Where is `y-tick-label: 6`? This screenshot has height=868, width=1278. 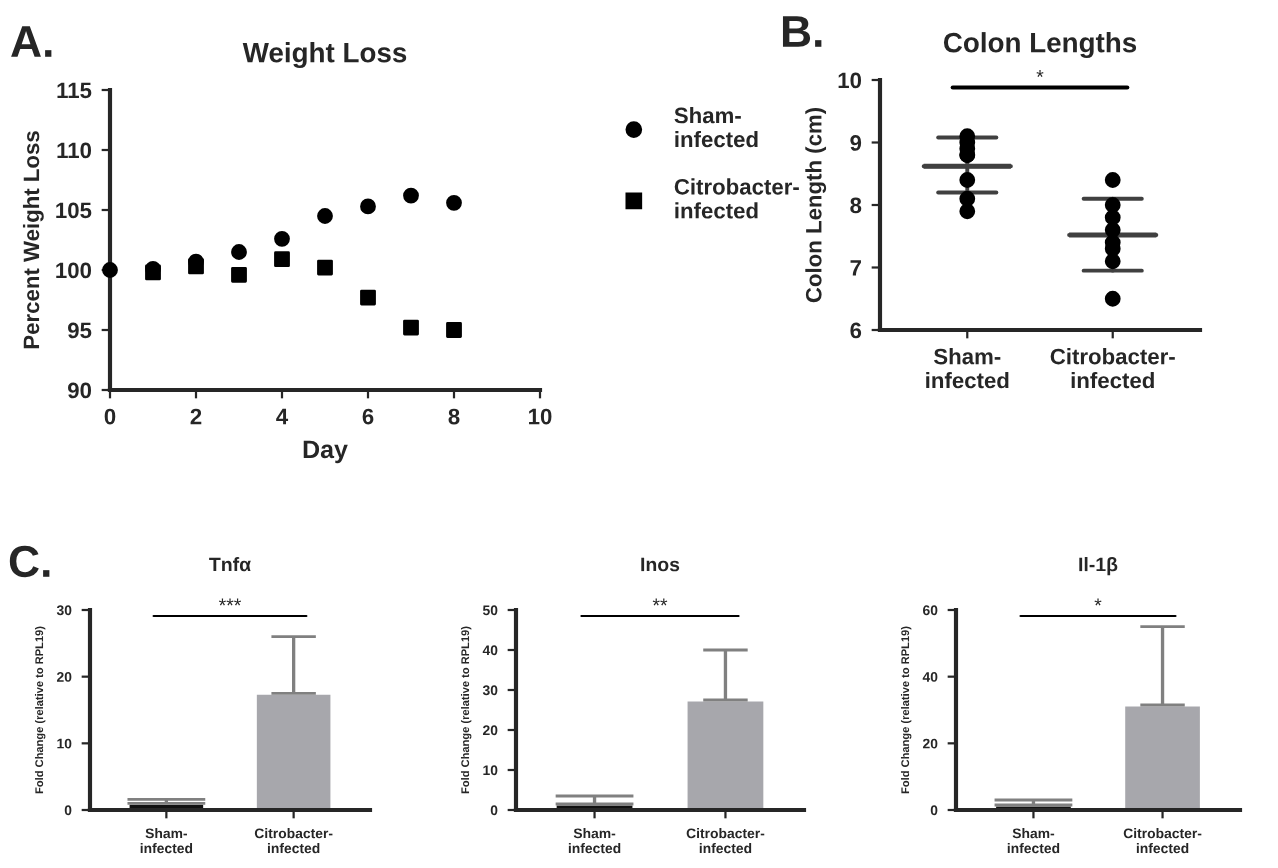
y-tick-label: 6 is located at coordinates (856, 330).